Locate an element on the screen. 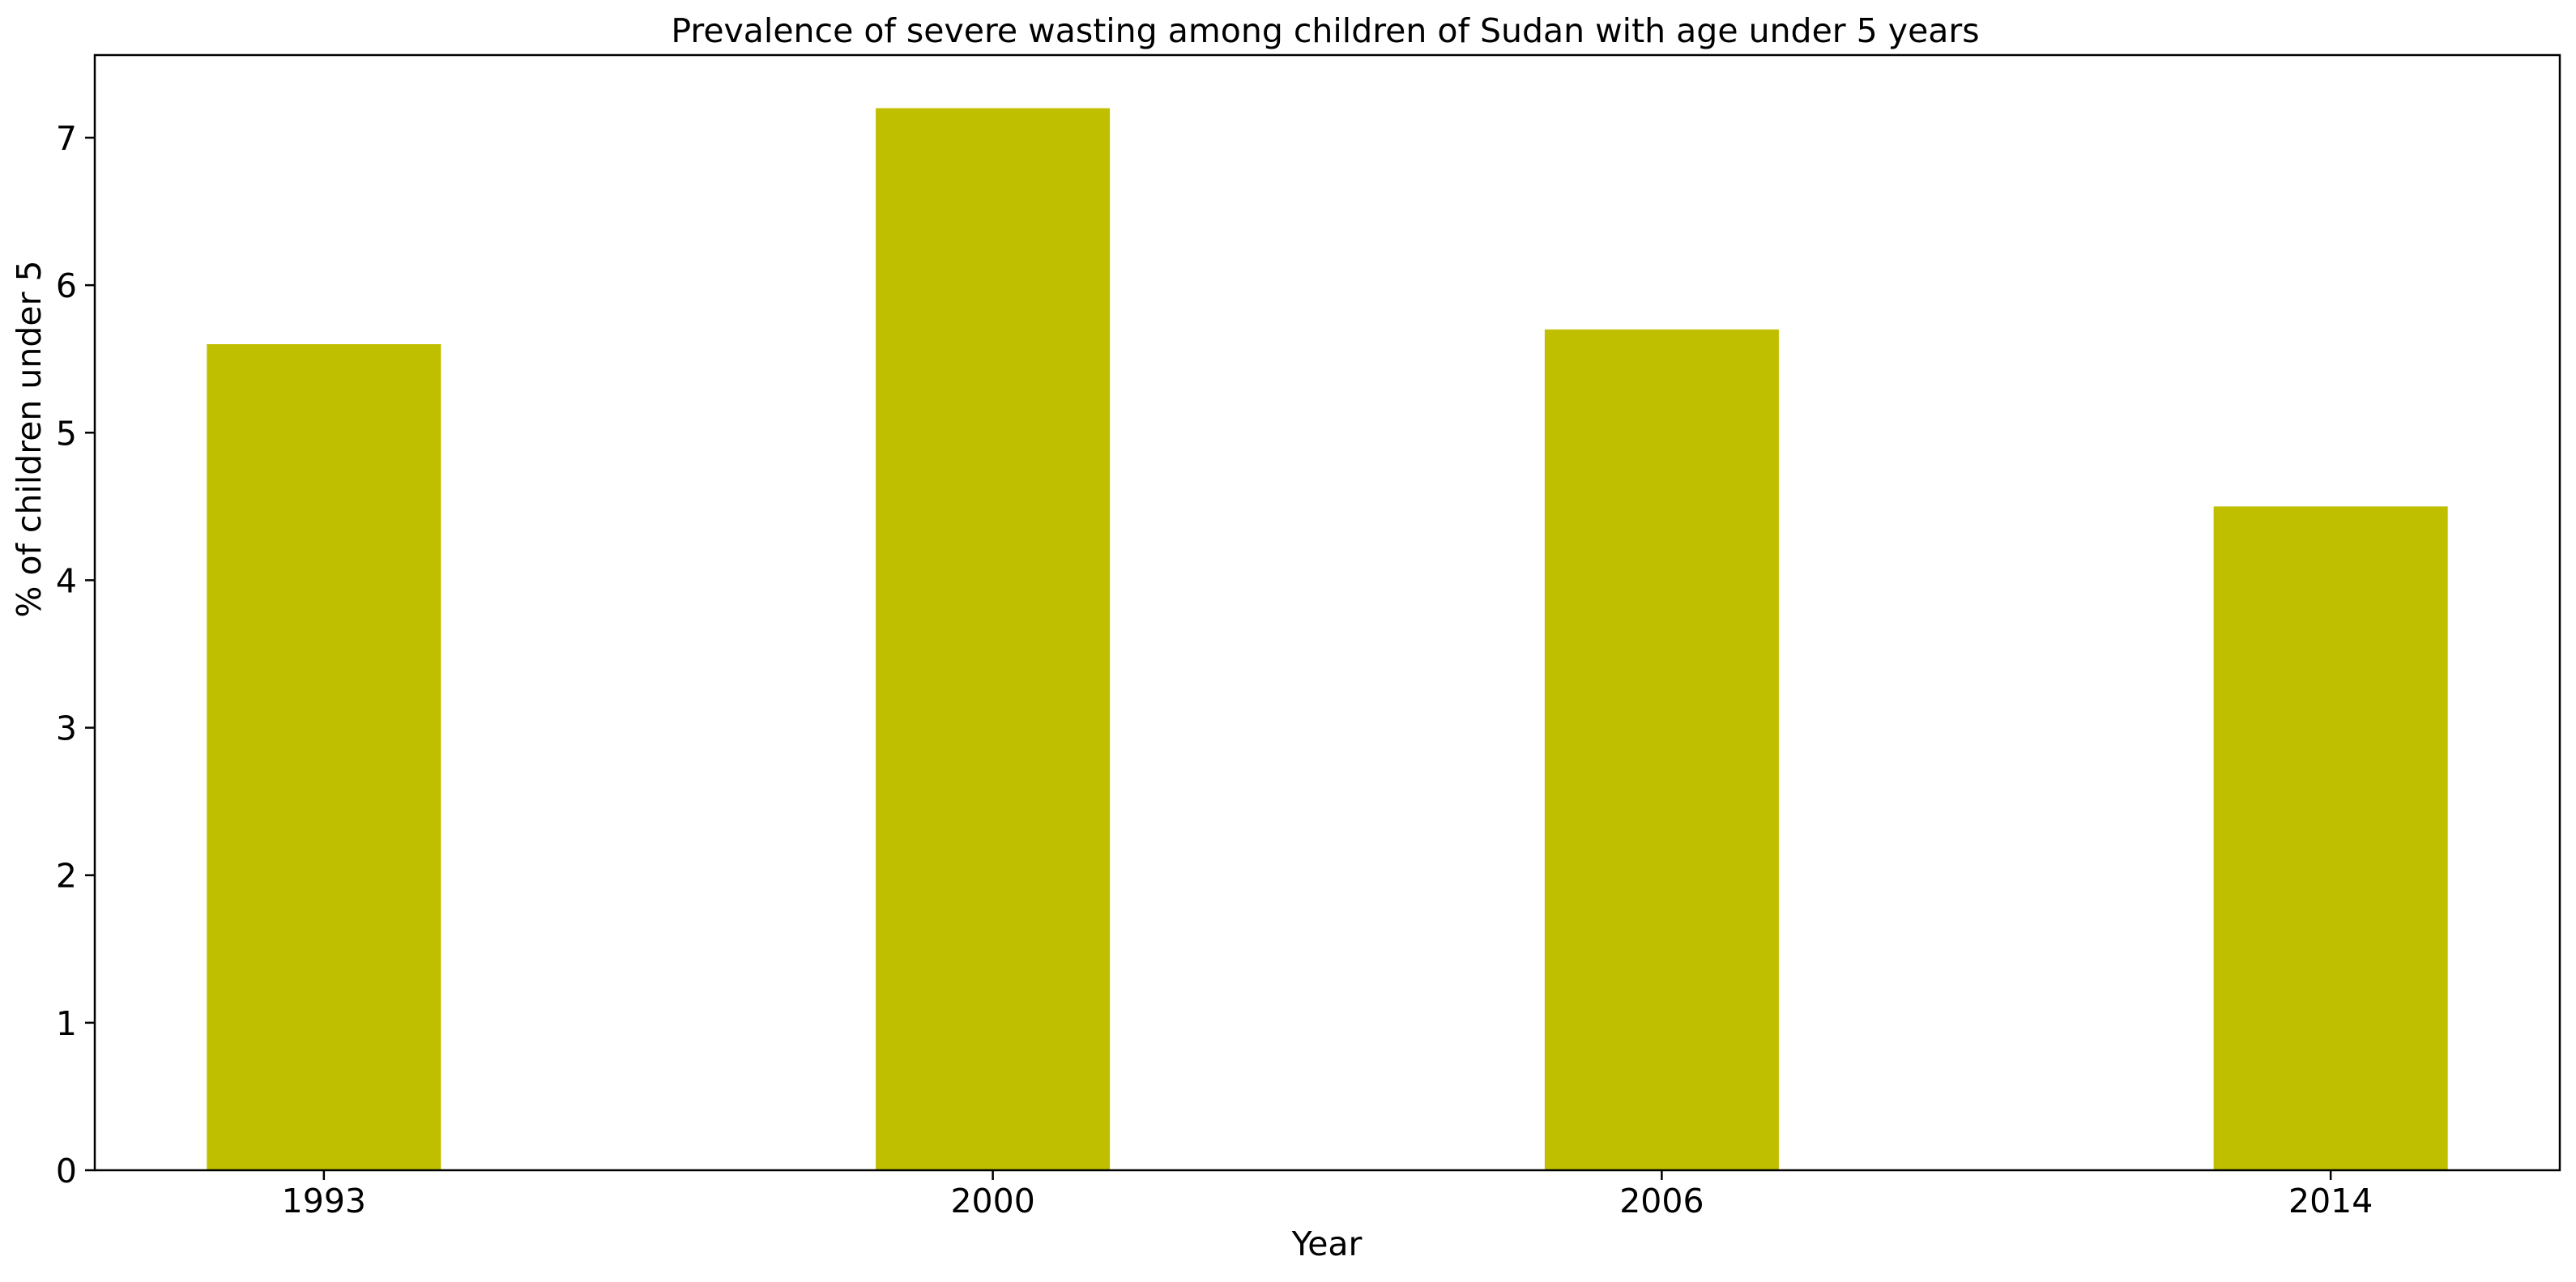 The image size is (2576, 1282). bar-1993 is located at coordinates (324, 757).